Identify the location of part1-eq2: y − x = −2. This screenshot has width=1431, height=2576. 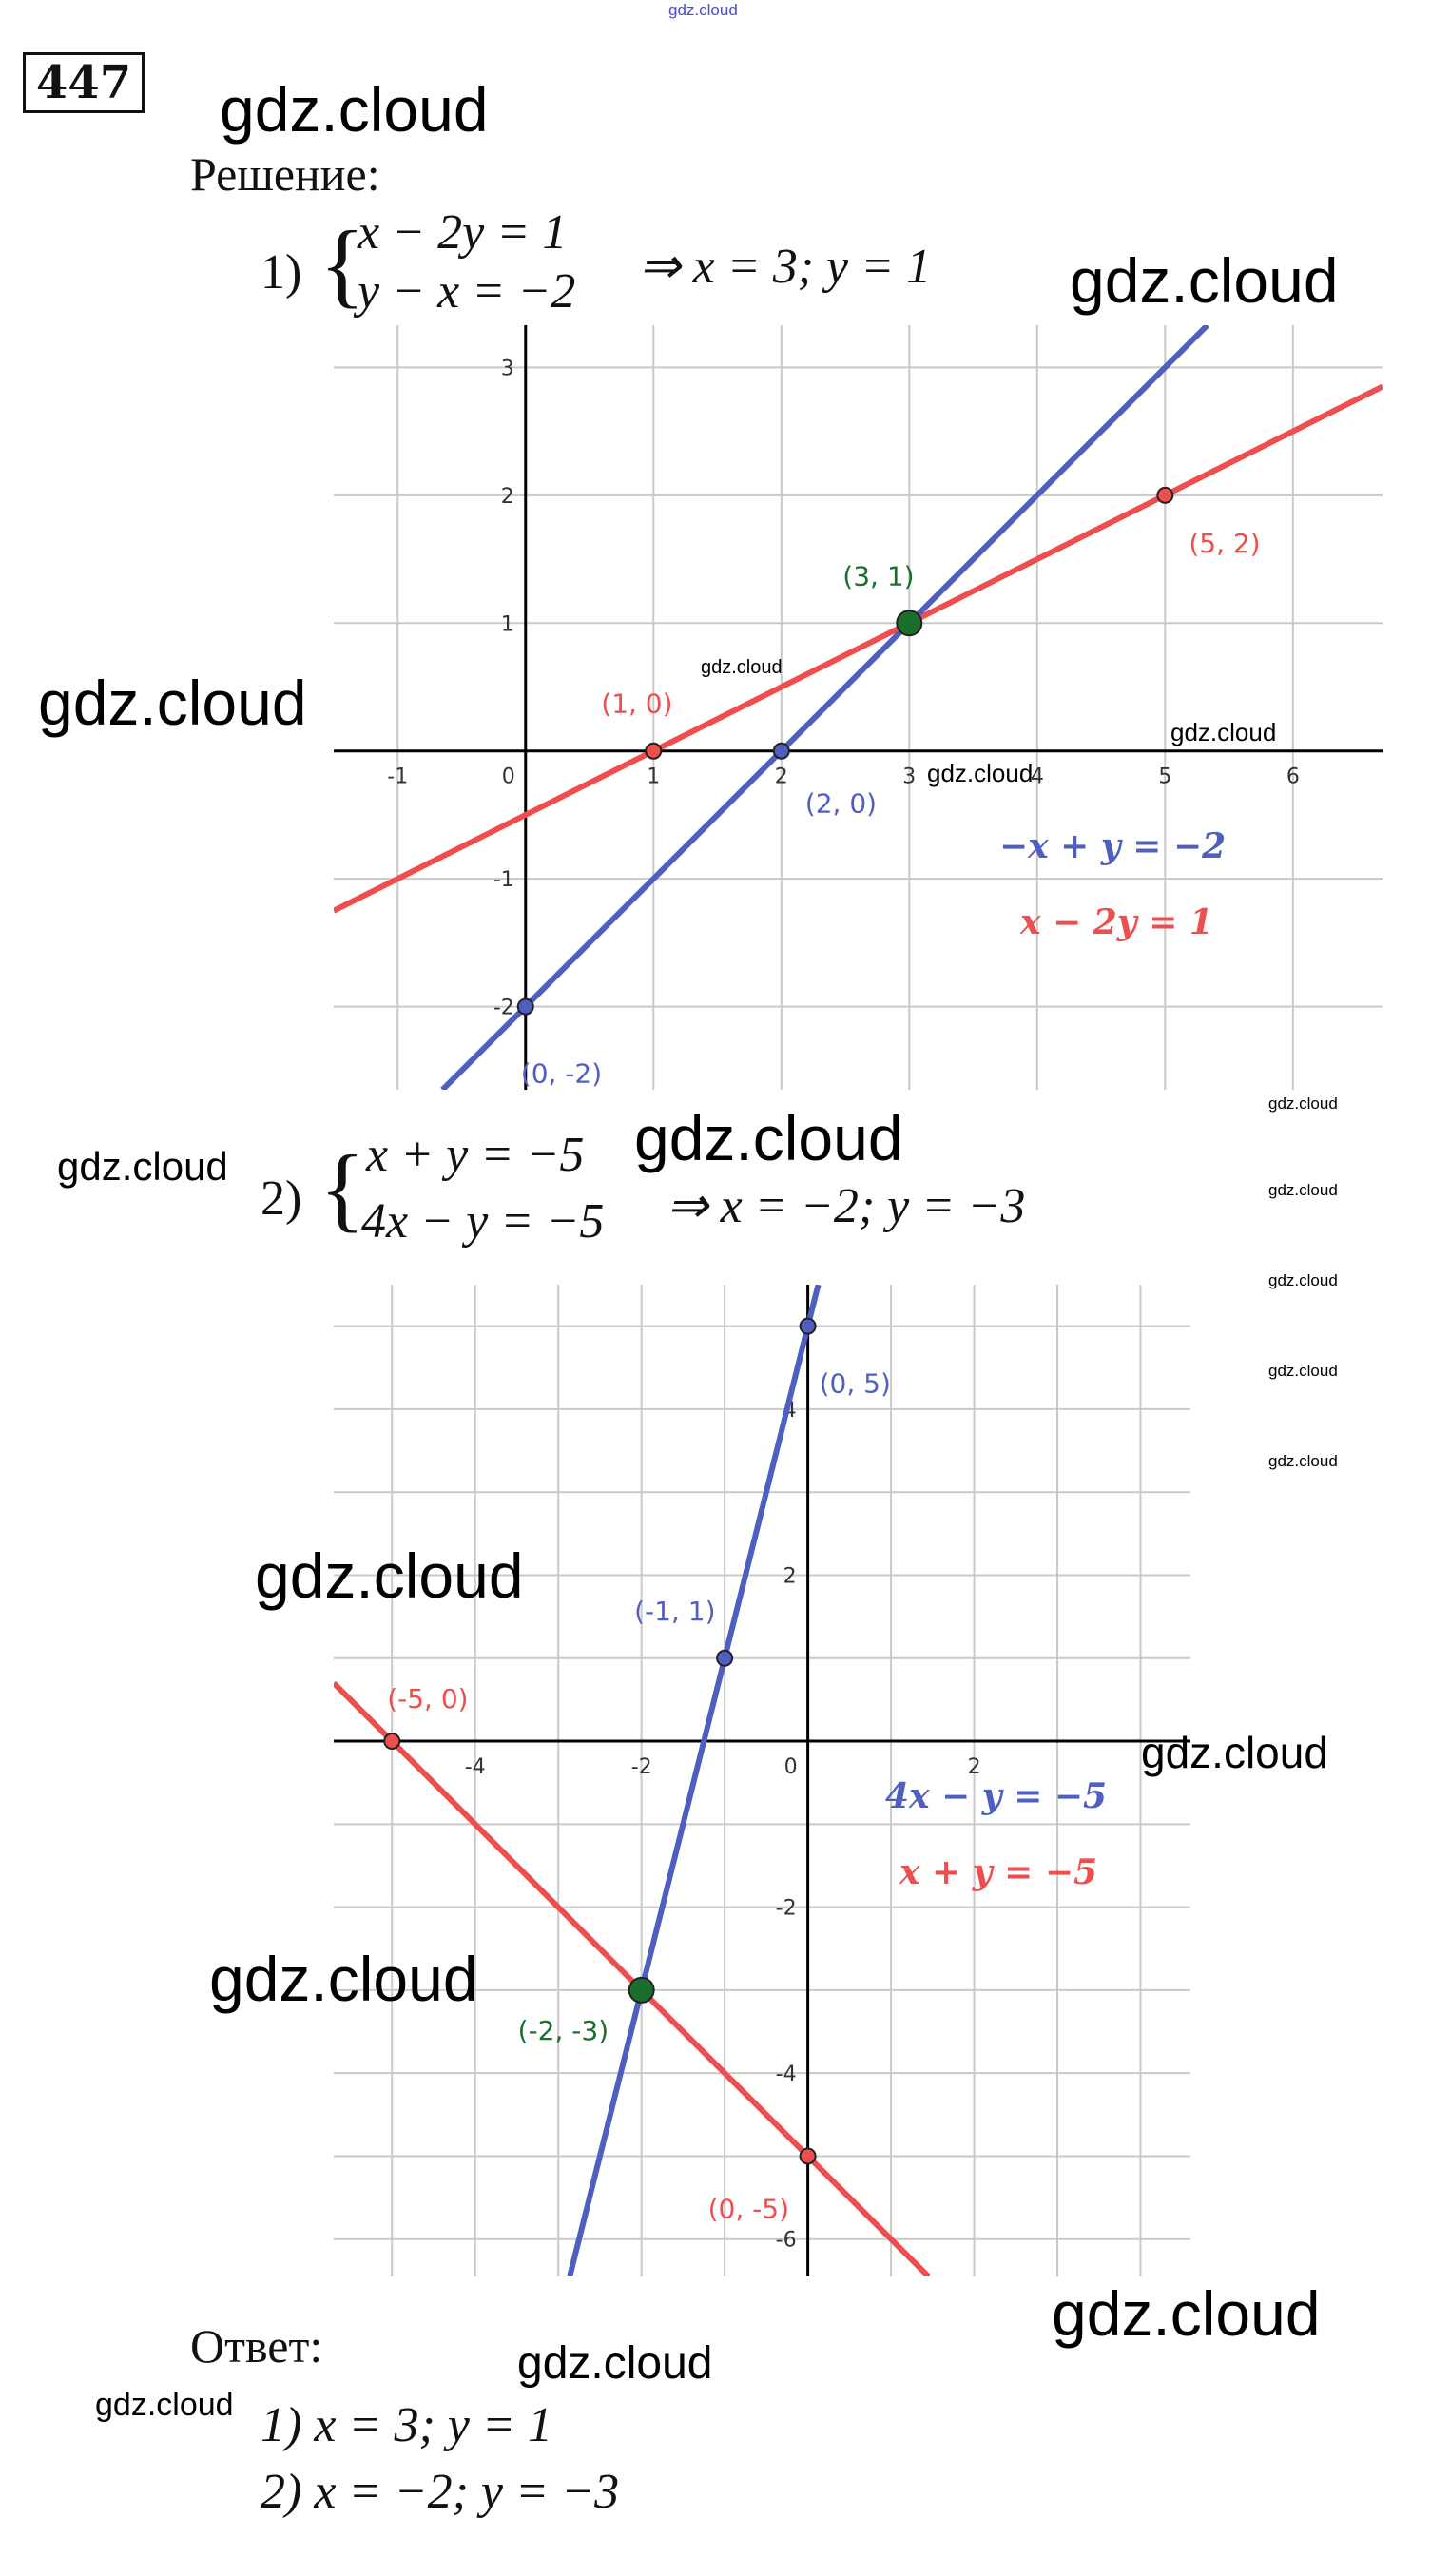
(467, 291).